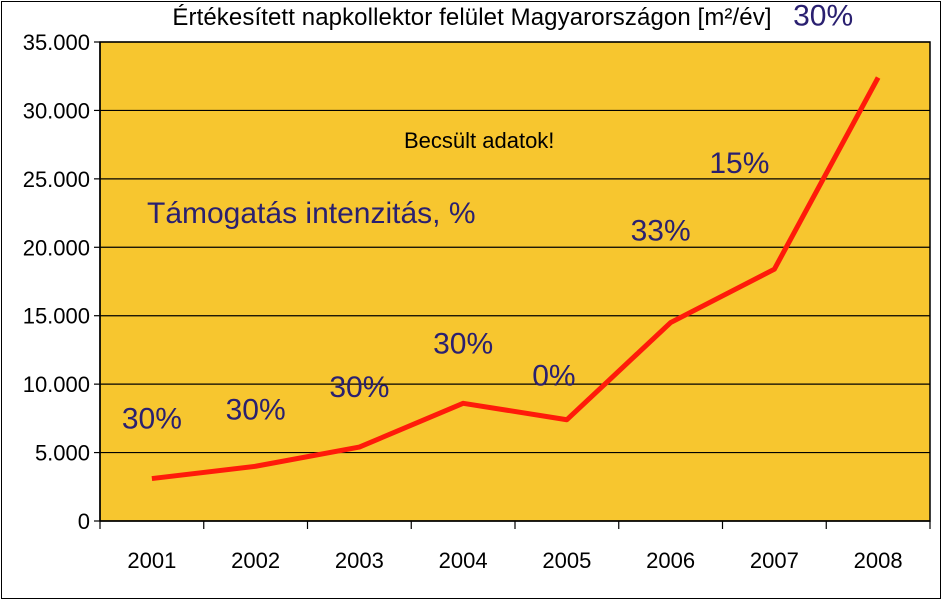  I want to click on y-tick-label: 25.000, so click(56, 179).